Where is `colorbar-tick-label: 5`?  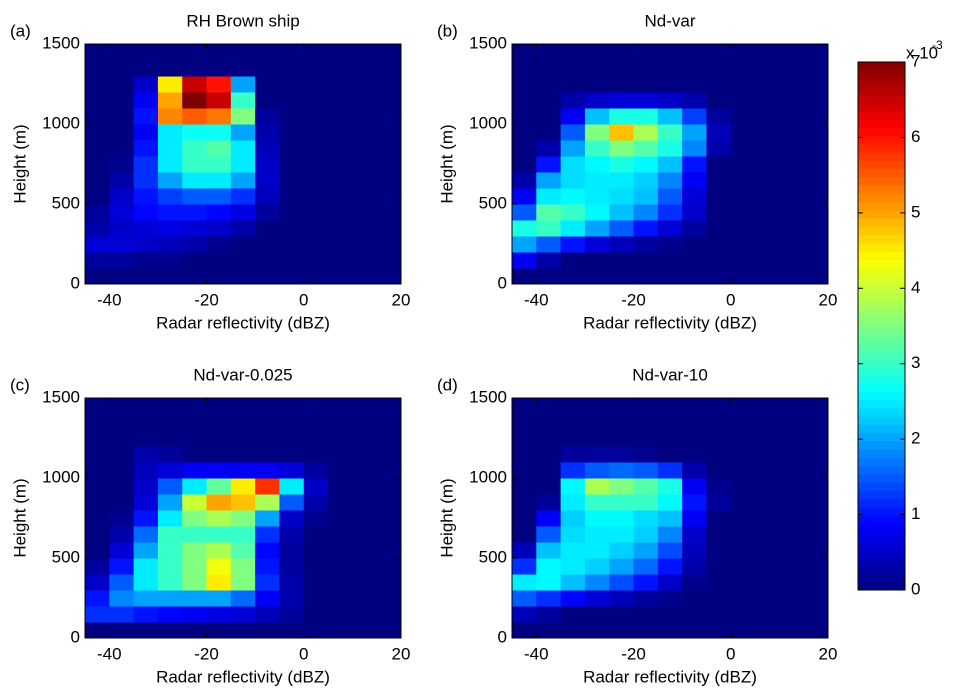 colorbar-tick-label: 5 is located at coordinates (915, 211).